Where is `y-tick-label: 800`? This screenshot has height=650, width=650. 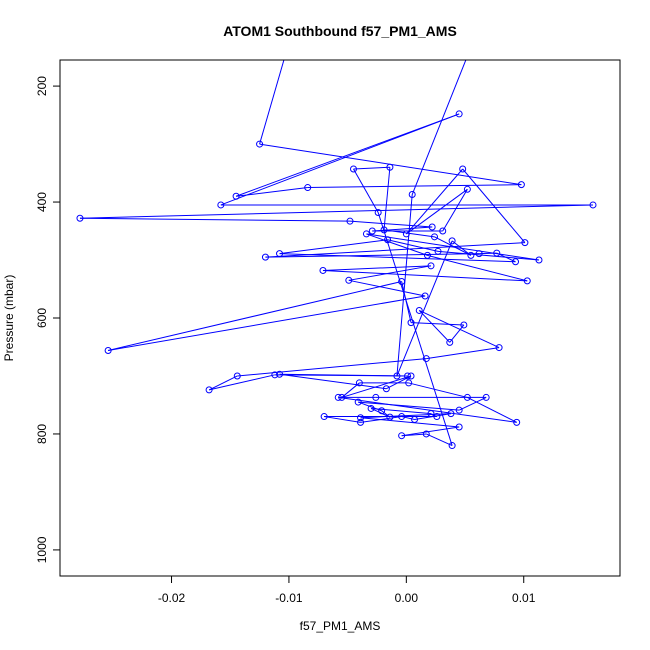
y-tick-label: 800 is located at coordinates (42, 434).